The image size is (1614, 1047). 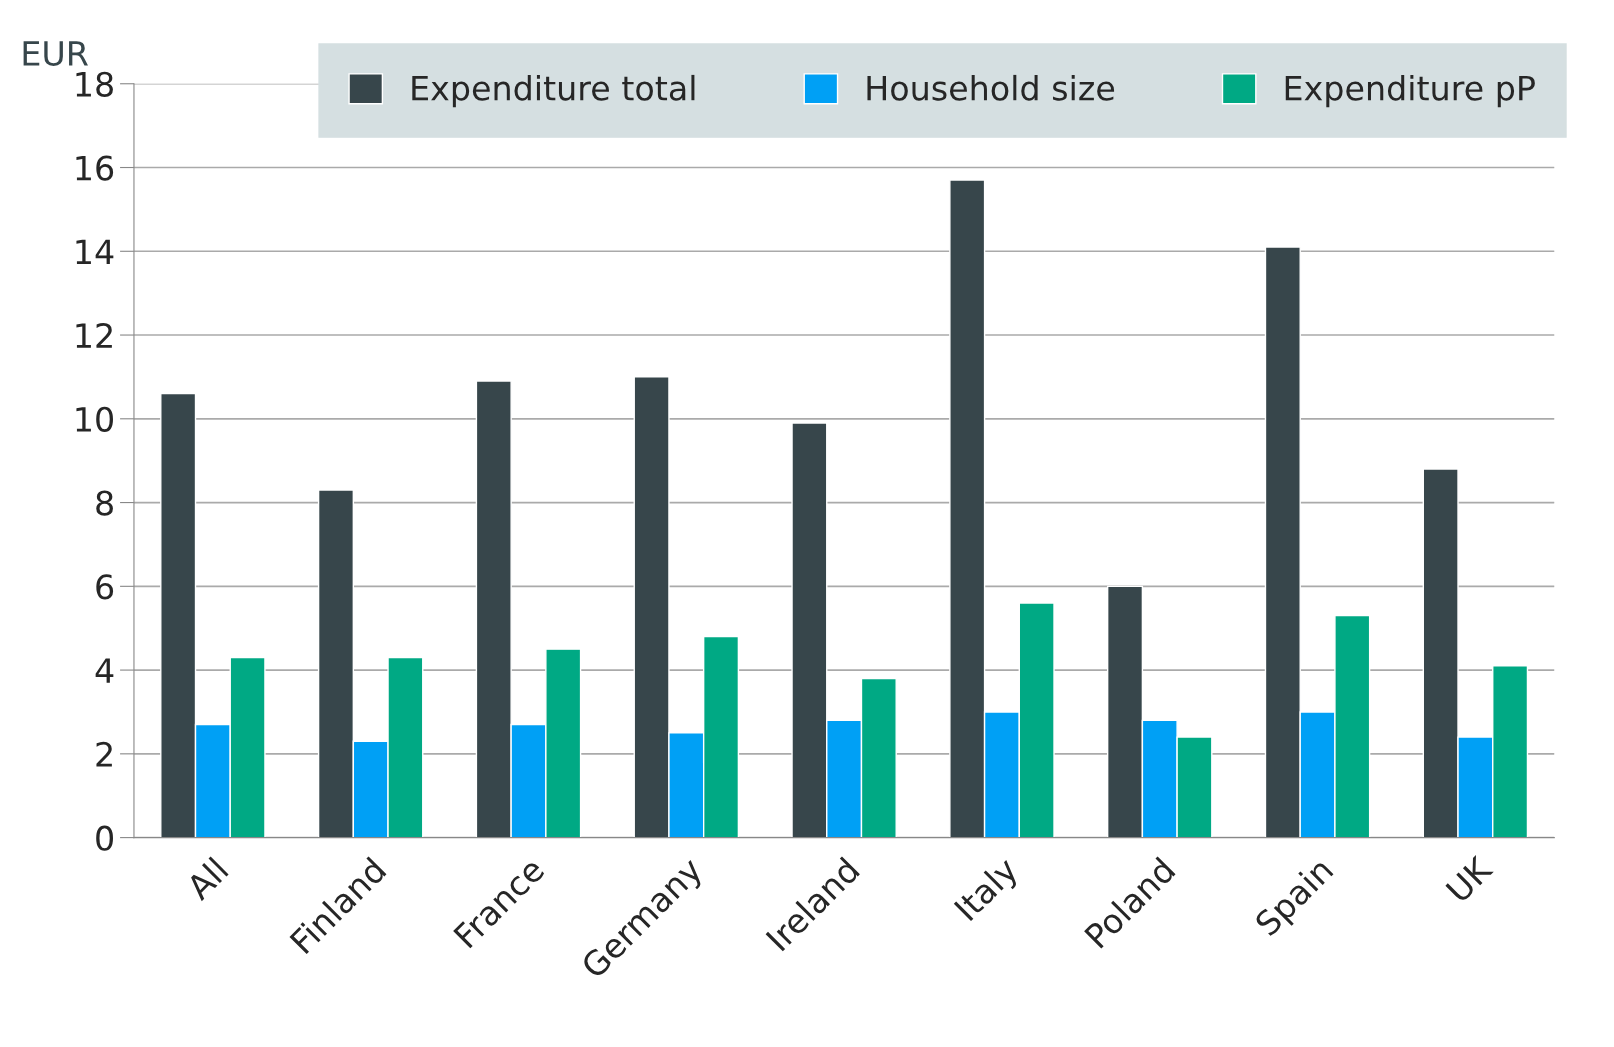 I want to click on legend-label: Household size, so click(x=991, y=87).